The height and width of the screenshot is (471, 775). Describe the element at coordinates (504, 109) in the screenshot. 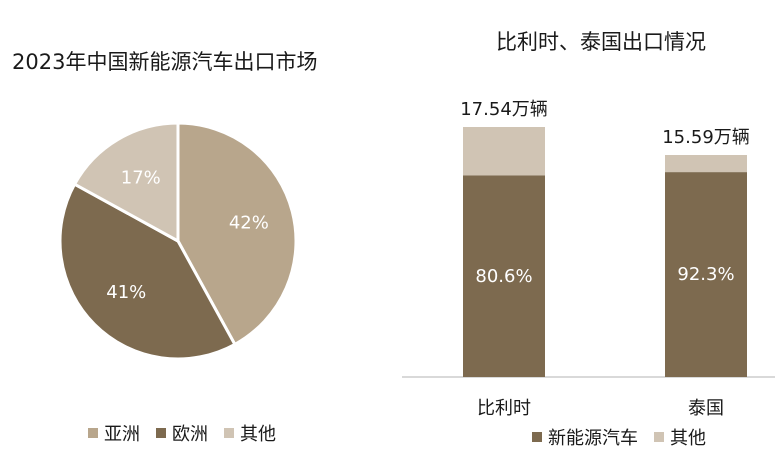

I see `bar-total-label: 17.54万辆` at that location.